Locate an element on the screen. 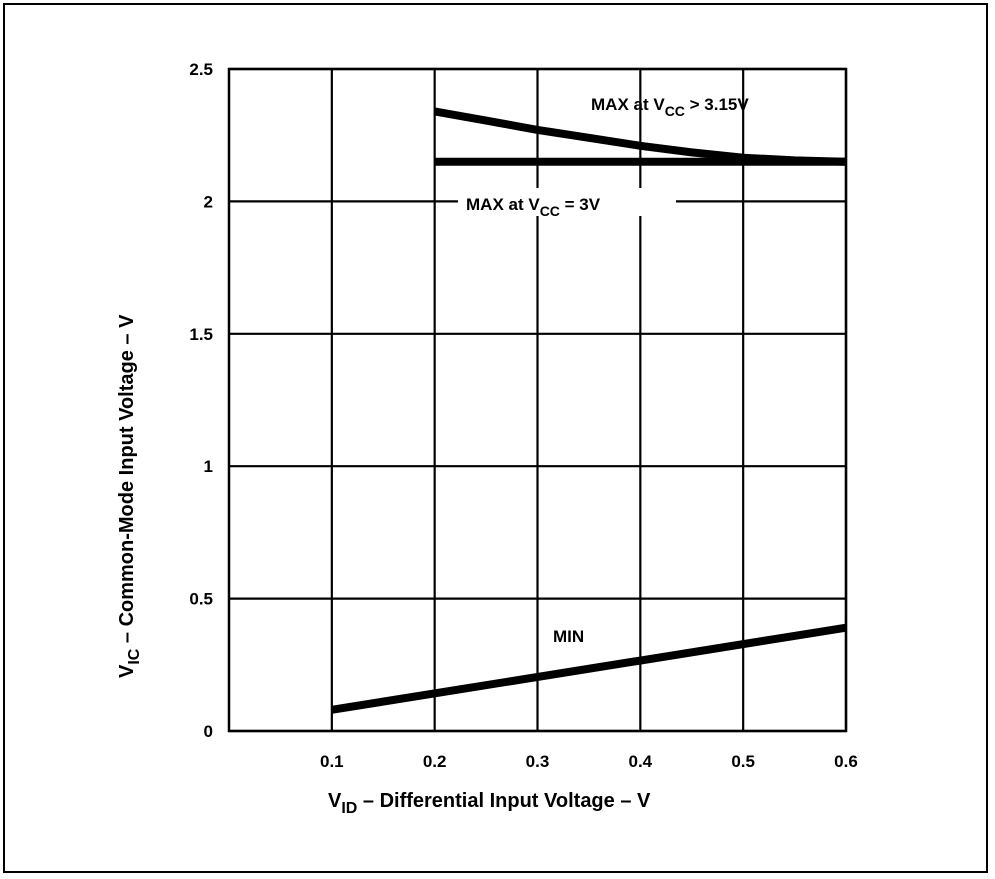  y-tick-label-4: 2 is located at coordinates (208, 201).